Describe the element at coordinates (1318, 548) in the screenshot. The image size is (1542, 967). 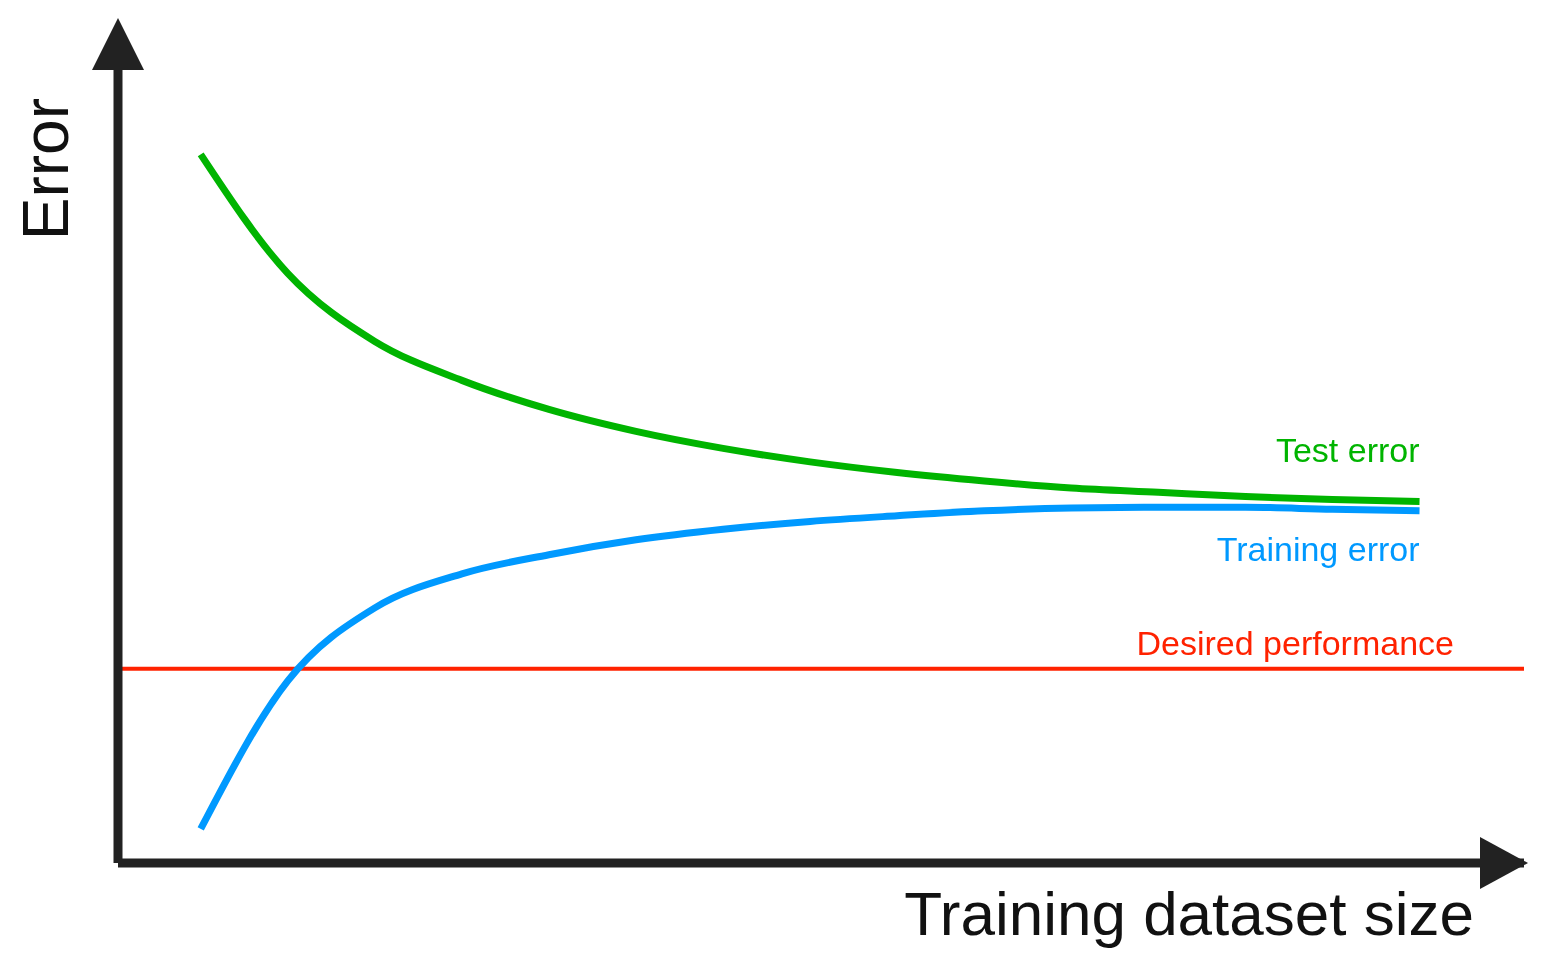
I see `series-label: Training error` at that location.